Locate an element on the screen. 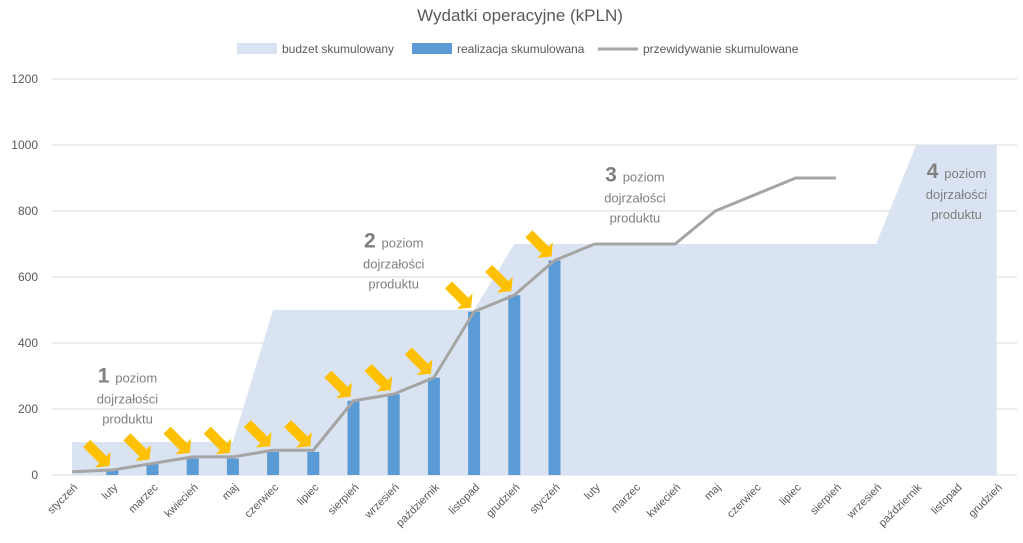 The width and height of the screenshot is (1023, 543). chart-title: Wydatki operacyjne (kPLN) is located at coordinates (520, 15).